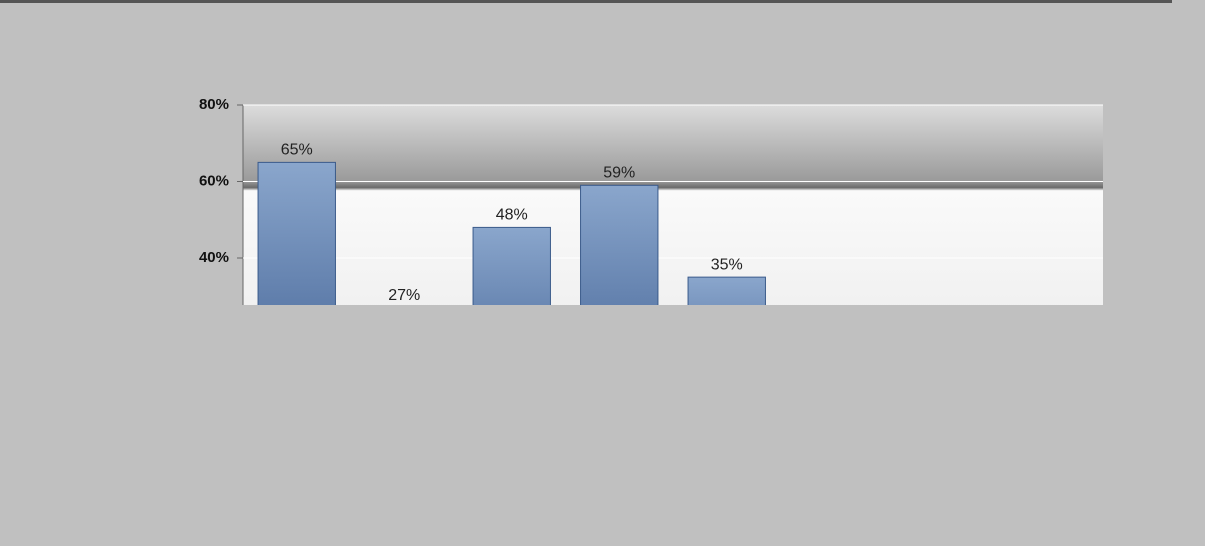 The image size is (1205, 546). What do you see at coordinates (586, 1) in the screenshot?
I see `top-bar` at bounding box center [586, 1].